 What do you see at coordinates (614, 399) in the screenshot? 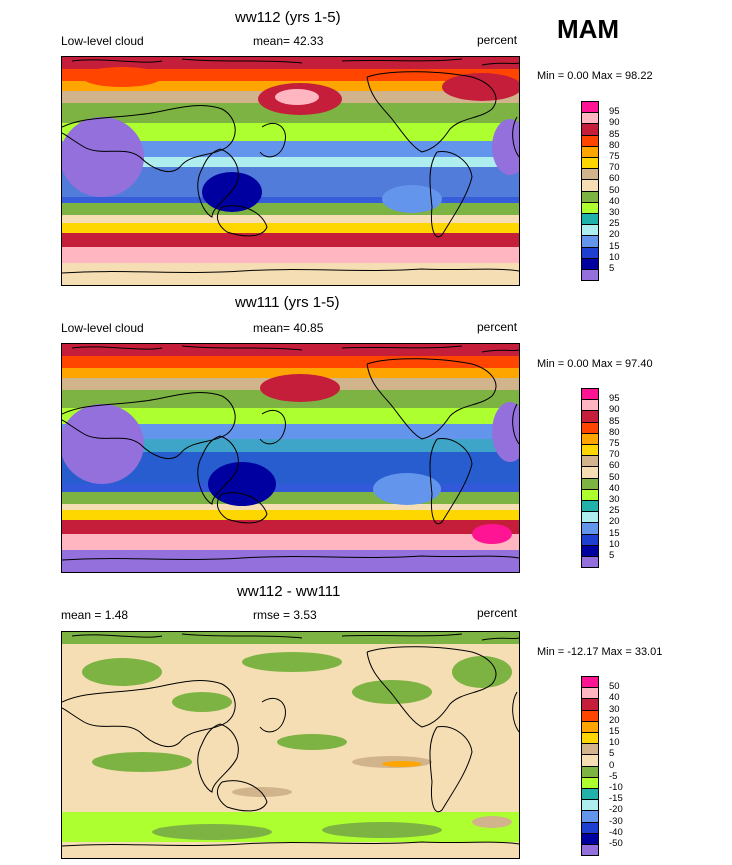
I see `panel2-colorbar-tick-label: 95` at bounding box center [614, 399].